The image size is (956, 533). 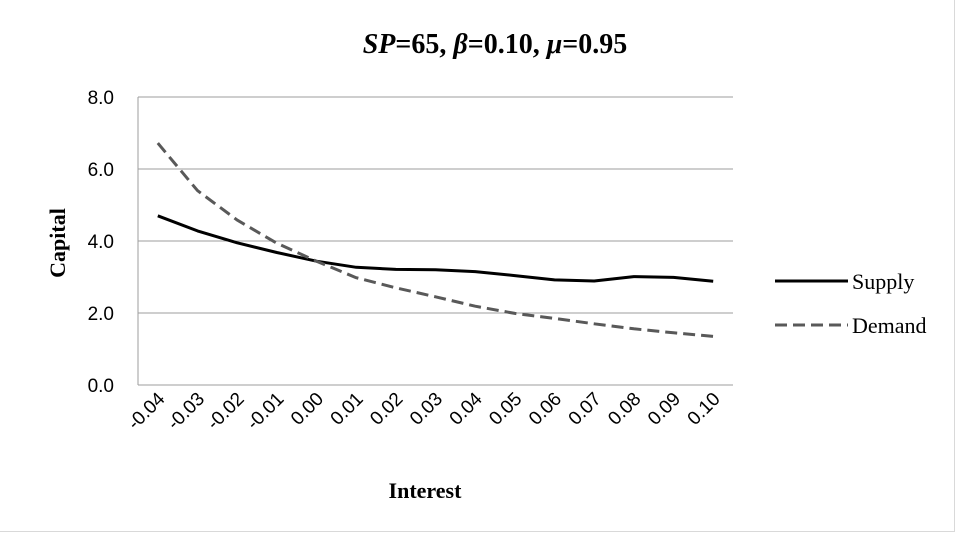 What do you see at coordinates (505, 409) in the screenshot?
I see `x-tick-label: 0.05` at bounding box center [505, 409].